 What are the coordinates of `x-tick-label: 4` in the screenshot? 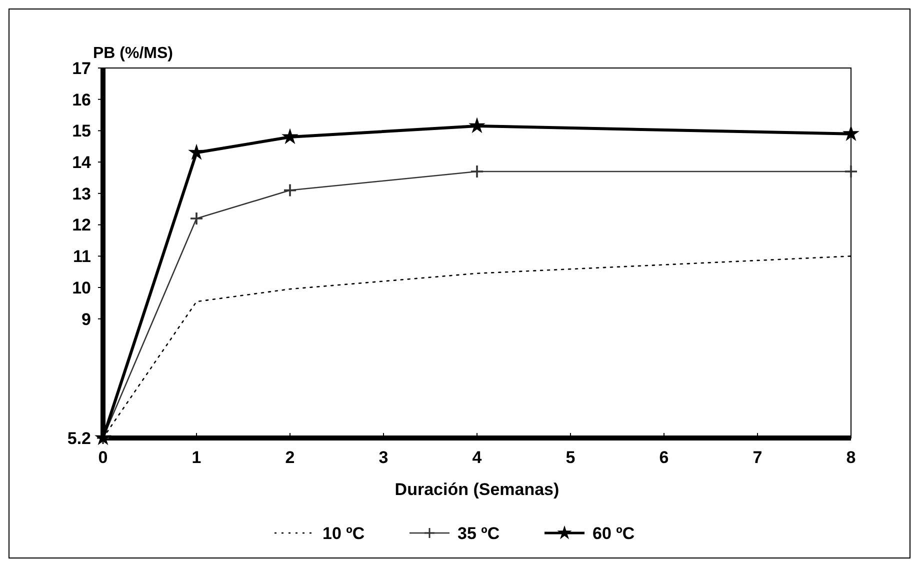 It's located at (477, 457).